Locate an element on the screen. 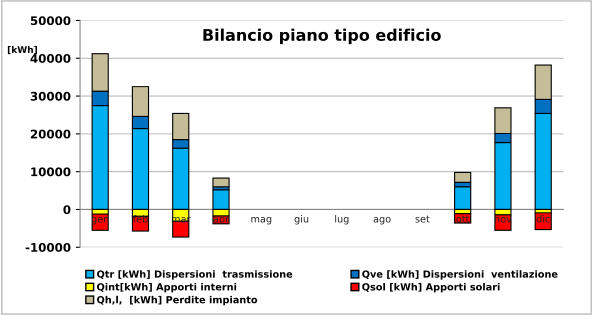  chart-title: Bilancio piano tipo edificio is located at coordinates (322, 36).